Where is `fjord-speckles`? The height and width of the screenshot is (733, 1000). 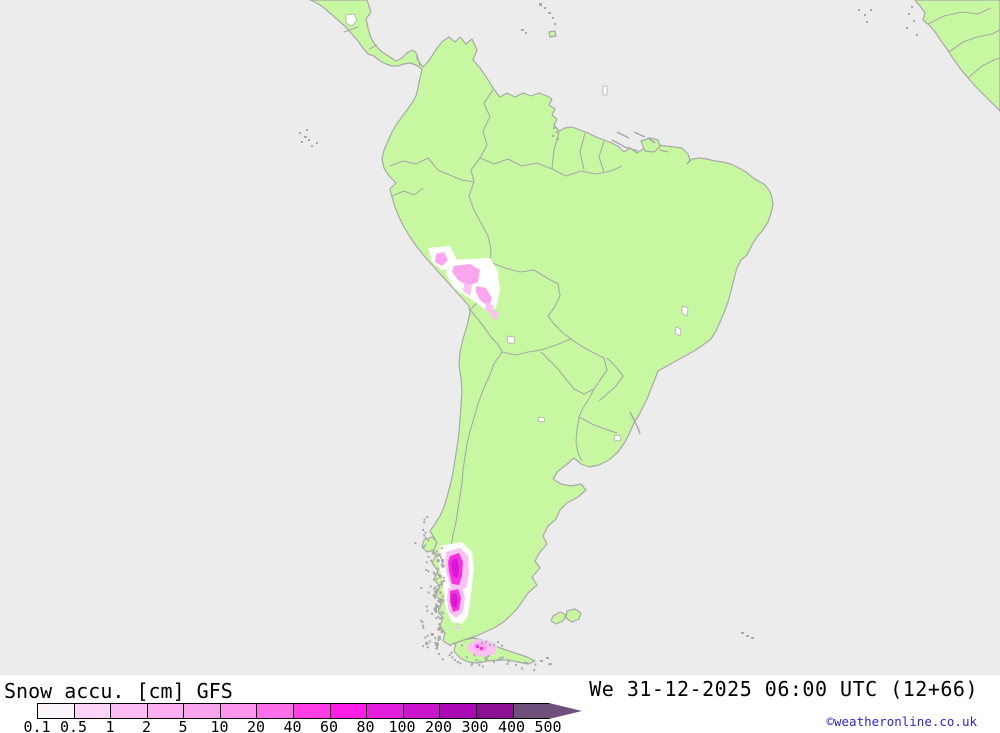
fjord-speckles is located at coordinates (482, 593).